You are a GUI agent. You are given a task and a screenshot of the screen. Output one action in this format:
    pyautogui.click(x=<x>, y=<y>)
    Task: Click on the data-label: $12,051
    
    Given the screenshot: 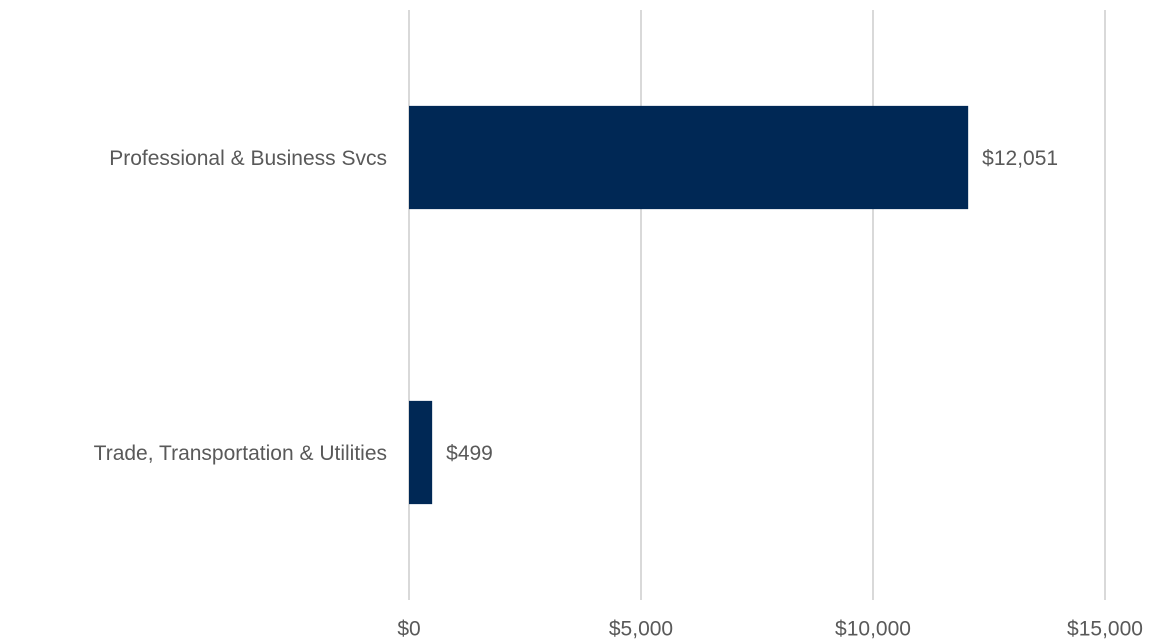 What is the action you would take?
    pyautogui.click(x=1020, y=158)
    